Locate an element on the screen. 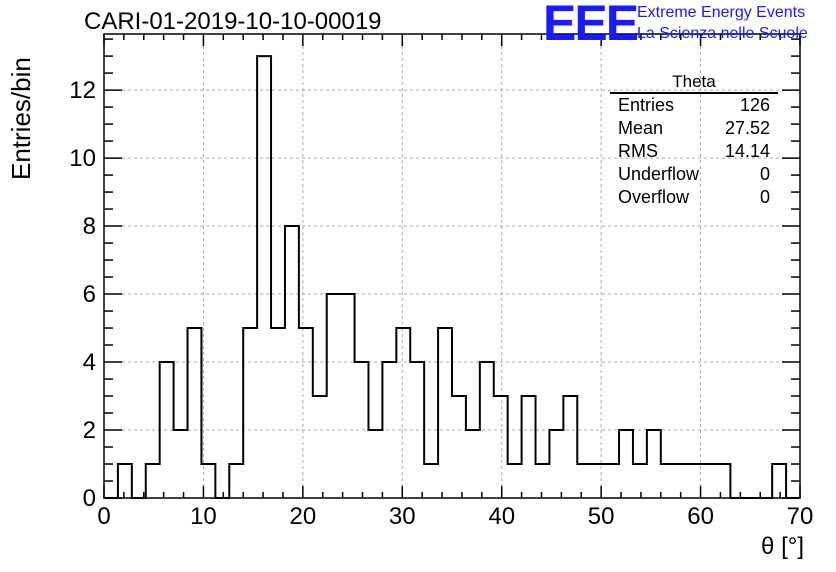 This screenshot has height=572, width=836. eee-logo: EEE is located at coordinates (591, 25).